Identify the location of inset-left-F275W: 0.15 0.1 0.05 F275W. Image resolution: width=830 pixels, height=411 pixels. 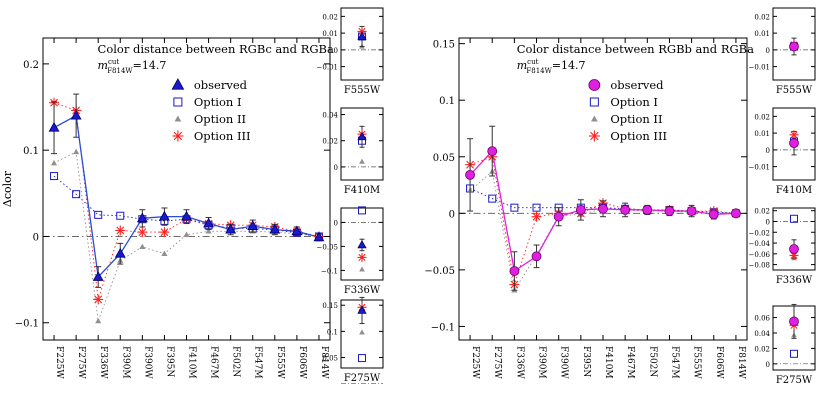
(353, 340).